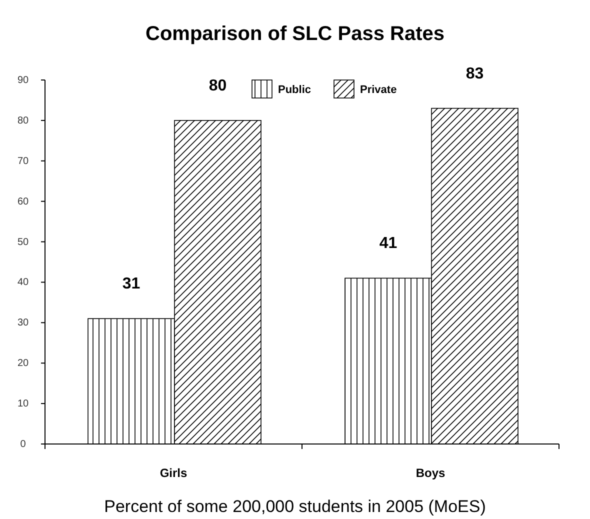 The width and height of the screenshot is (590, 519). Describe the element at coordinates (431, 473) in the screenshot. I see `x-tick-label: Boys` at that location.